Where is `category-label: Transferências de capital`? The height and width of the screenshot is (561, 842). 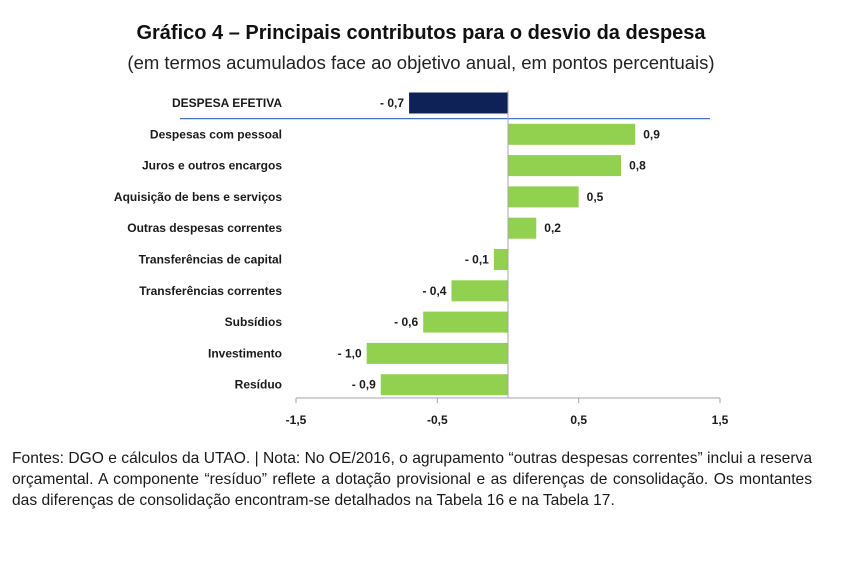
category-label: Transferências de capital is located at coordinates (210, 260).